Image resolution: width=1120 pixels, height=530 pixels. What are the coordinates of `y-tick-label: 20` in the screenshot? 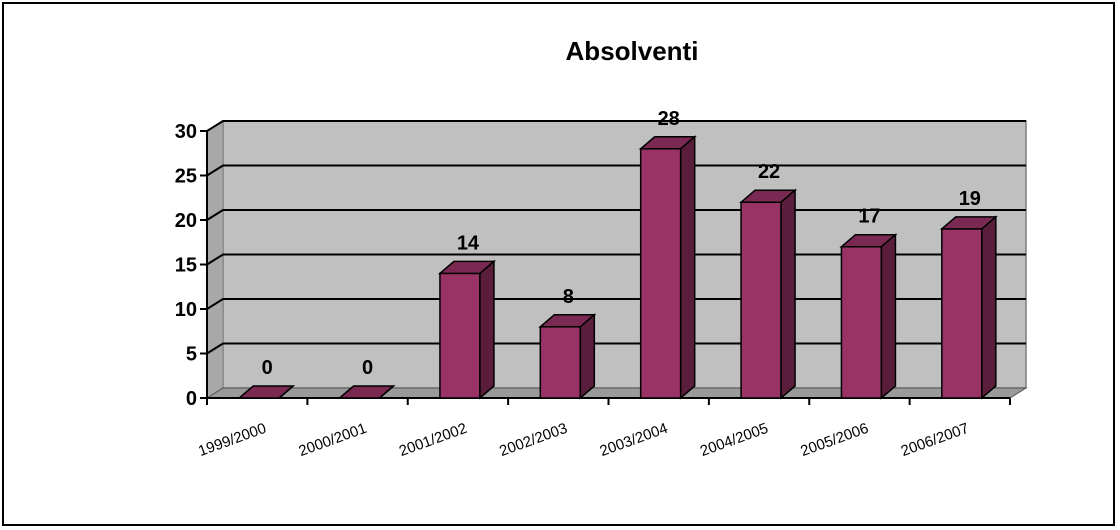 It's located at (186, 221).